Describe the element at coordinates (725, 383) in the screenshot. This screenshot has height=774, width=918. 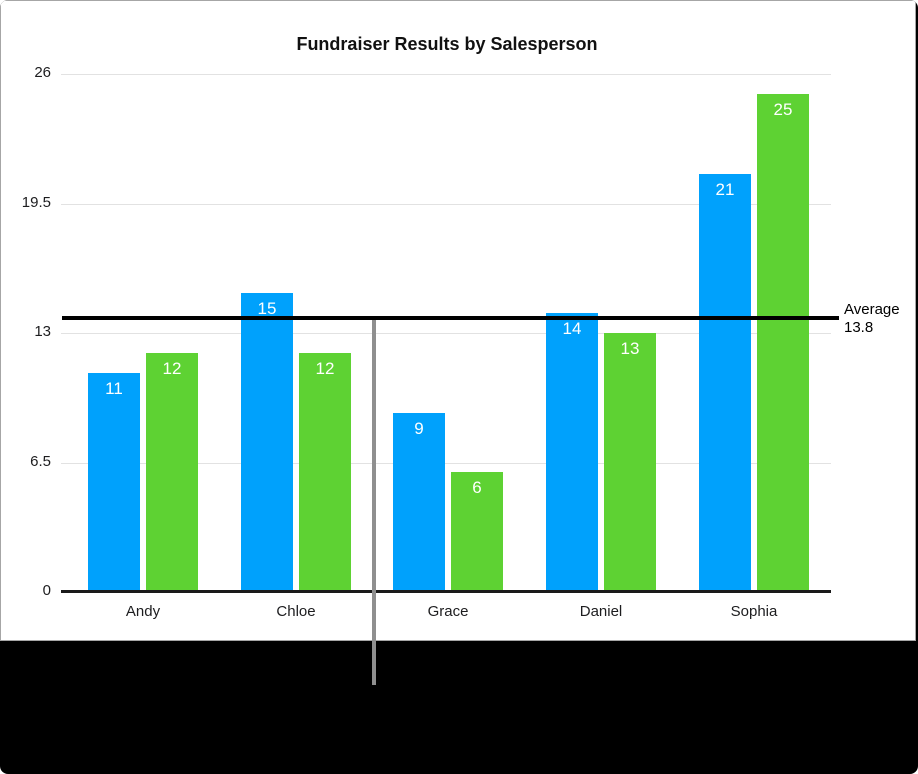
I see `bar-sophia-blue: 21` at that location.